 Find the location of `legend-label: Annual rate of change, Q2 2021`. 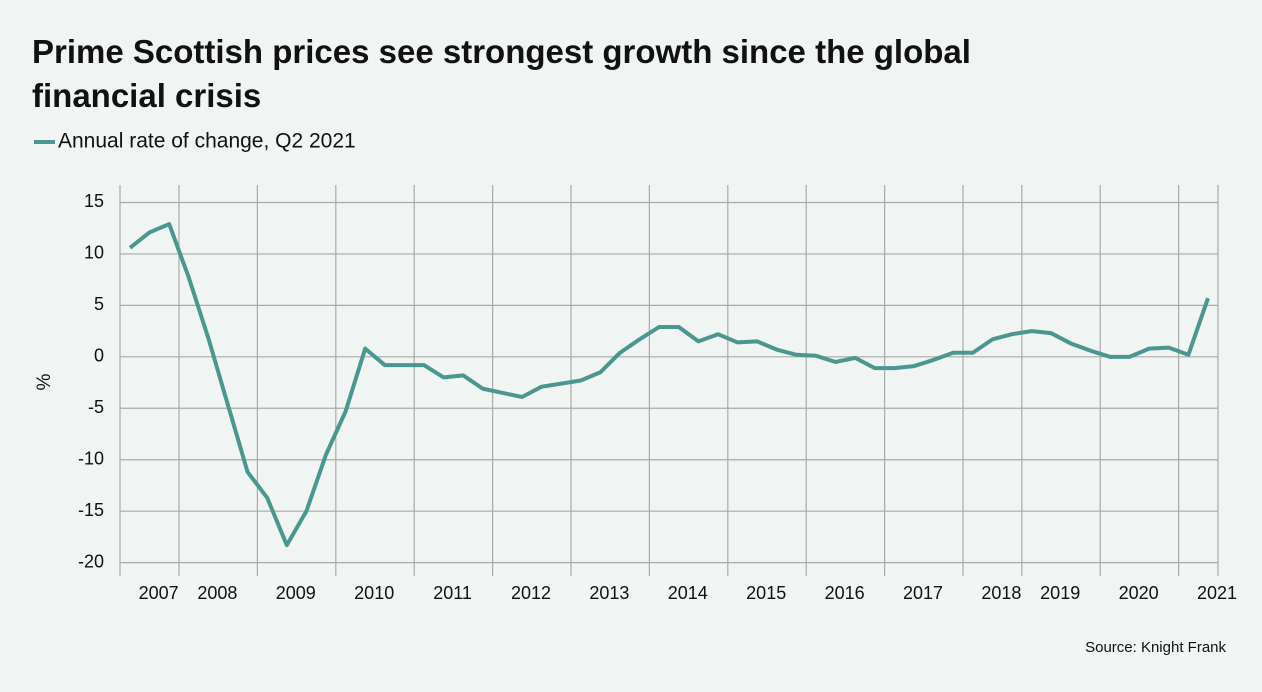

legend-label: Annual rate of change, Q2 2021 is located at coordinates (207, 141).